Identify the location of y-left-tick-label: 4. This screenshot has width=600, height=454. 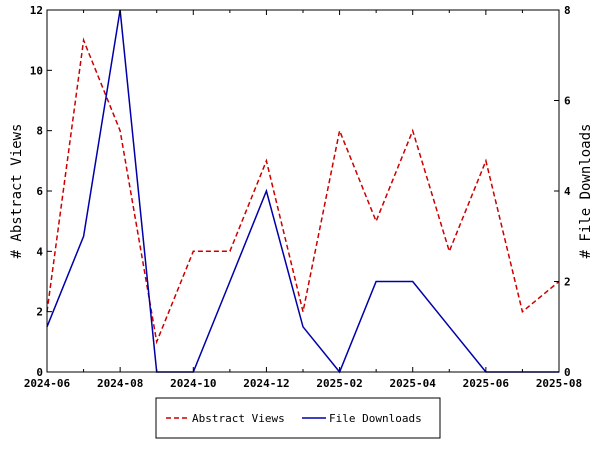
(39, 251).